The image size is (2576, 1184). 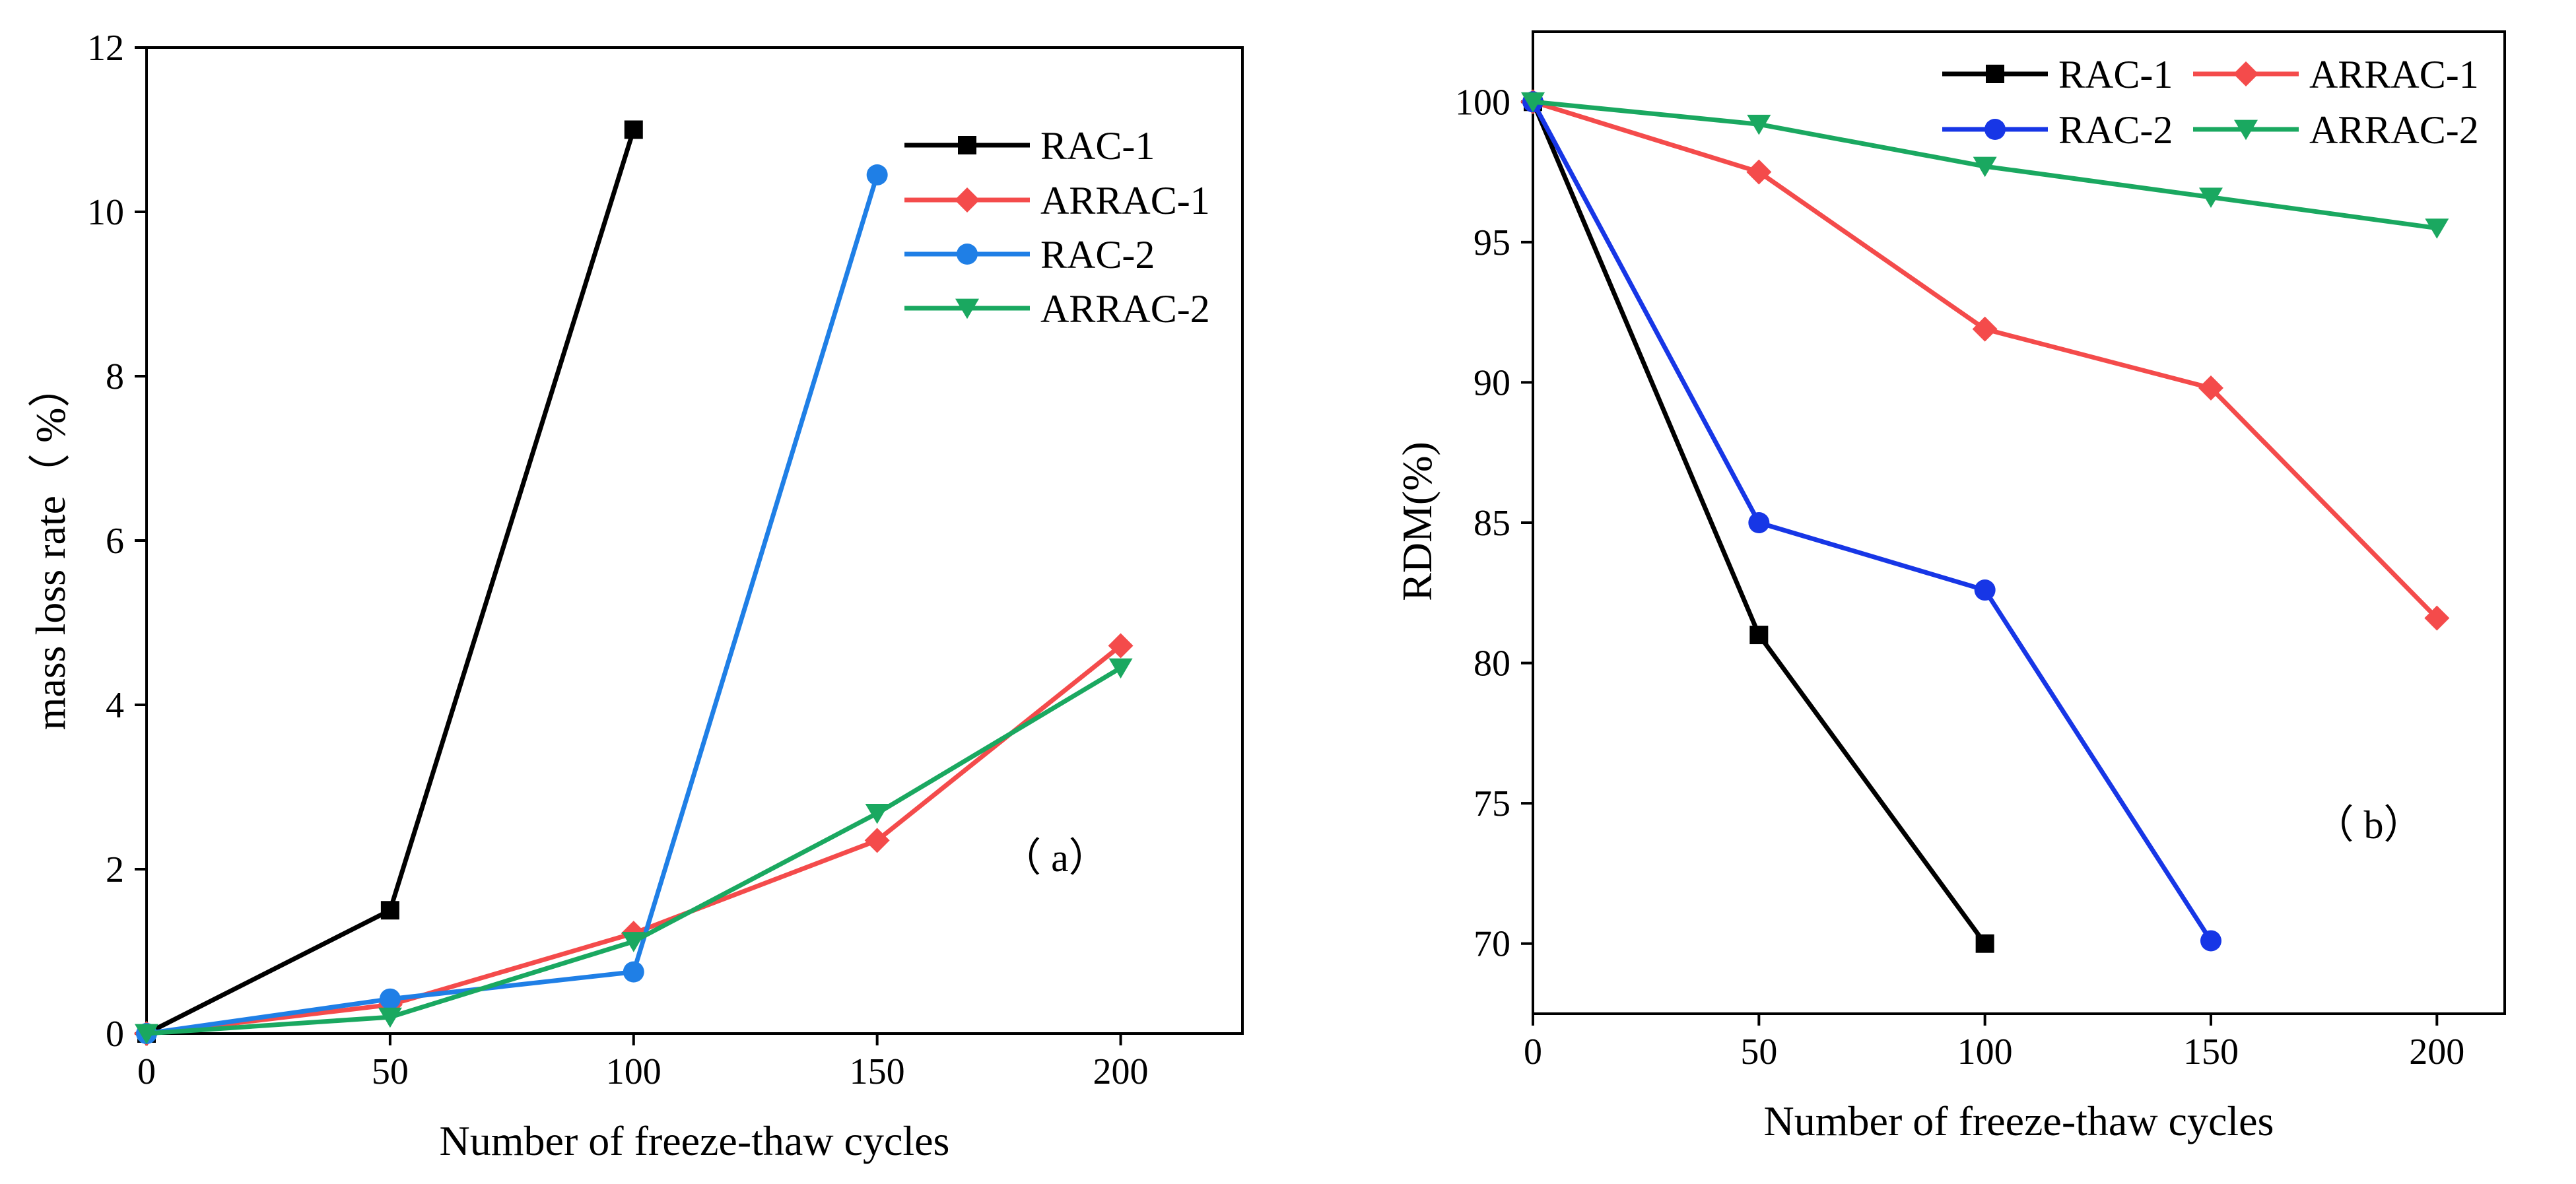 What do you see at coordinates (51, 548) in the screenshot?
I see `y-axis-title-a: mass loss rate（ %）` at bounding box center [51, 548].